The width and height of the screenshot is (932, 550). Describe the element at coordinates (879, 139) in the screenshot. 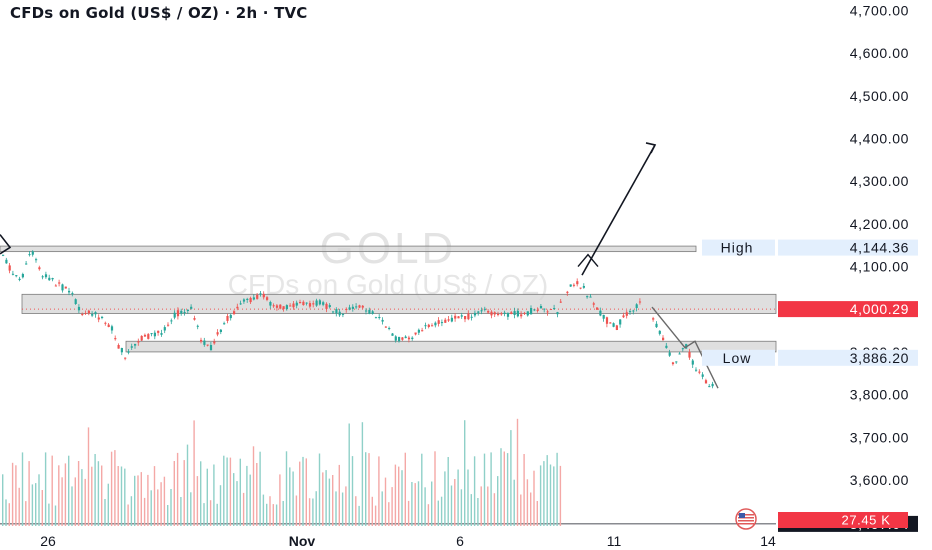

I see `y-tick-label: 4,400.00` at that location.